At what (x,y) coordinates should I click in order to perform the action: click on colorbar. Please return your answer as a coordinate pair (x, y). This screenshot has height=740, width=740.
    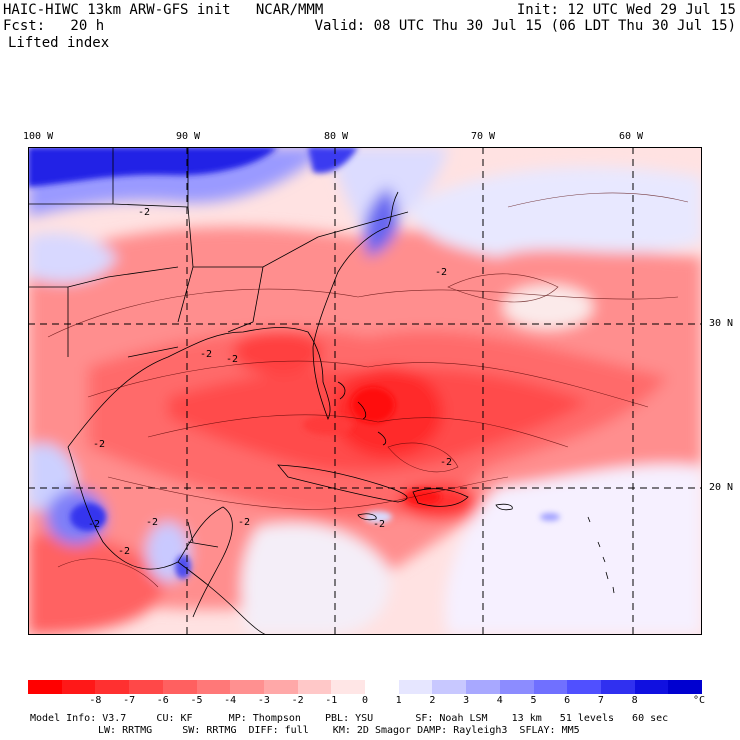
    Looking at the image, I should click on (365, 687).